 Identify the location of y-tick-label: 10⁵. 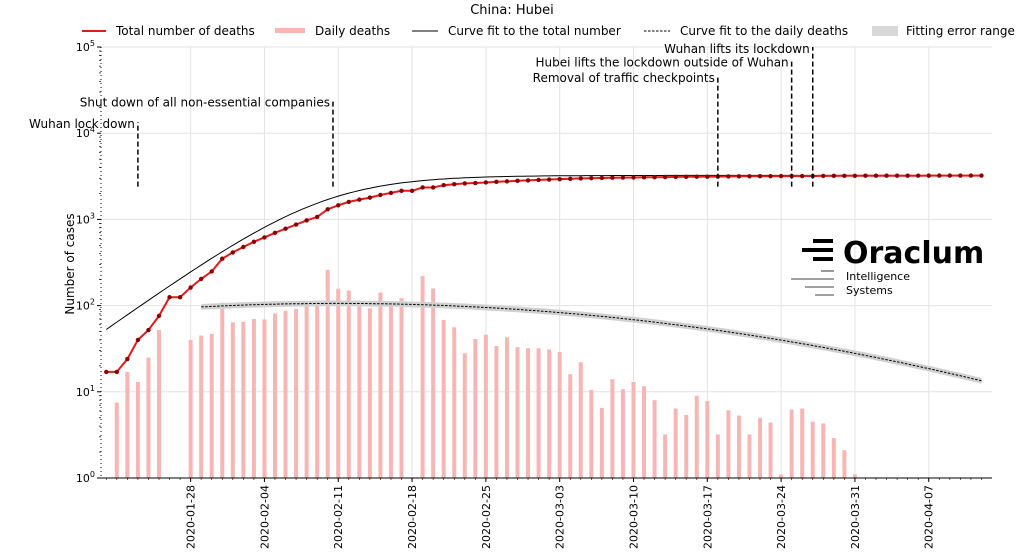
(85, 46).